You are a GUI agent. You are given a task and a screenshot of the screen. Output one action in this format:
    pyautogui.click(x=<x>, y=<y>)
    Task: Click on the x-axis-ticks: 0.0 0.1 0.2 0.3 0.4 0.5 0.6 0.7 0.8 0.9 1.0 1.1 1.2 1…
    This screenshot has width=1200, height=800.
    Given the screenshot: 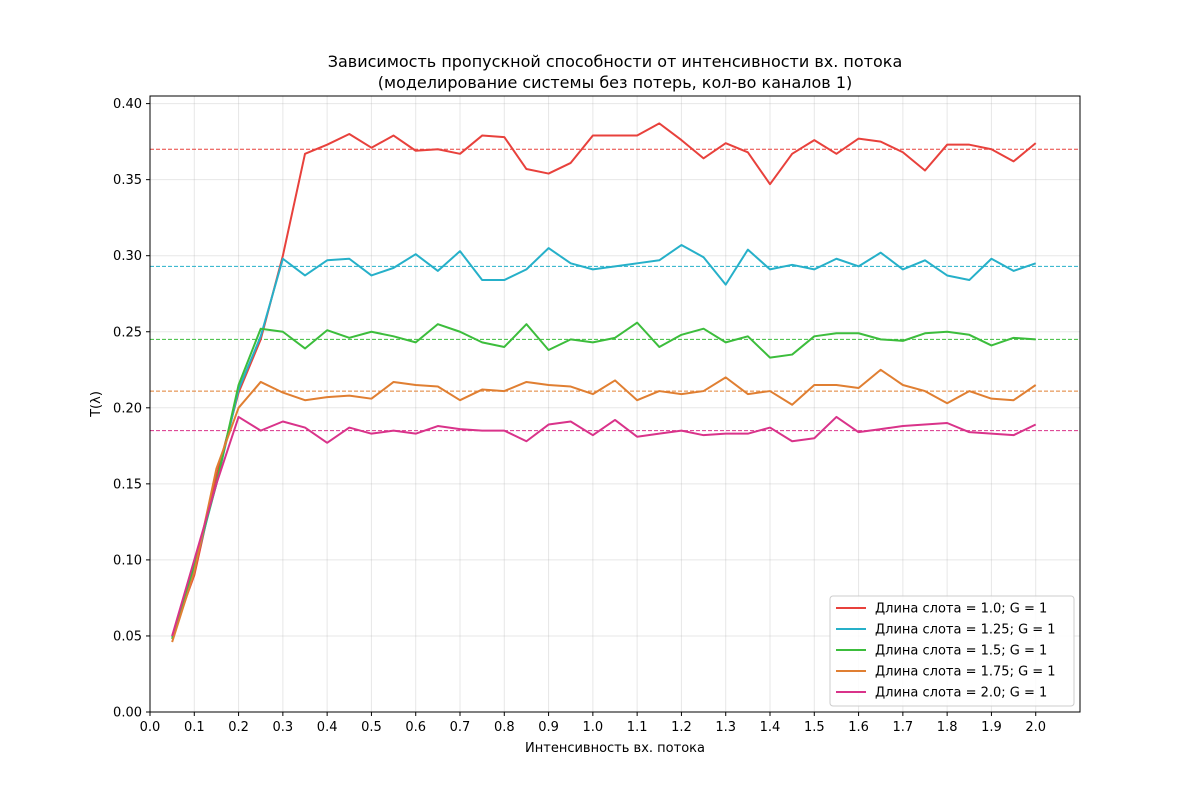 What is the action you would take?
    pyautogui.click(x=593, y=723)
    